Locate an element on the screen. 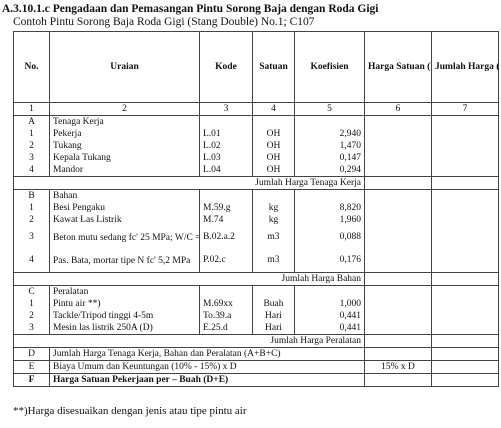 The image size is (501, 428). subtotal-row-b: Jumlah Harga Bahan is located at coordinates (256, 279).